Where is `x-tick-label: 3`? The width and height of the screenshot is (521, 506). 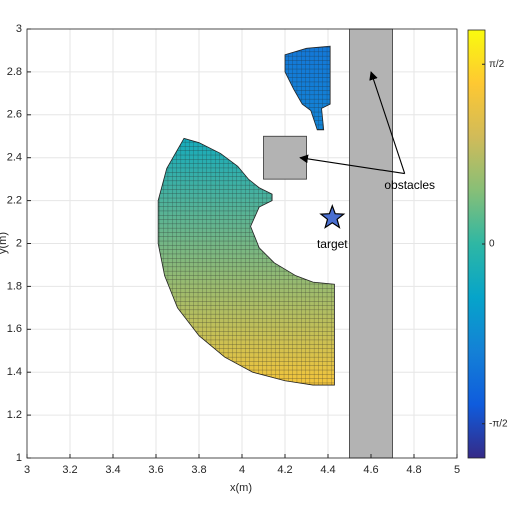
x-tick-label: 3 is located at coordinates (27, 470).